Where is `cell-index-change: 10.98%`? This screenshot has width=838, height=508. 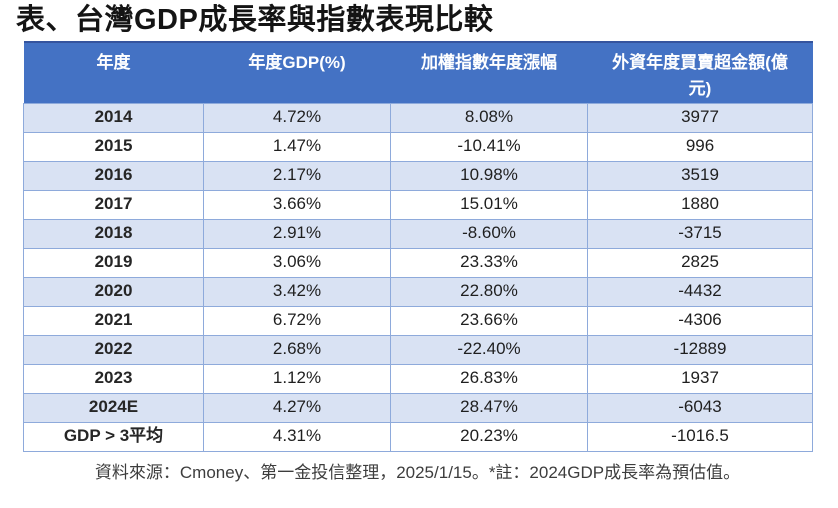
cell-index-change: 10.98% is located at coordinates (489, 175).